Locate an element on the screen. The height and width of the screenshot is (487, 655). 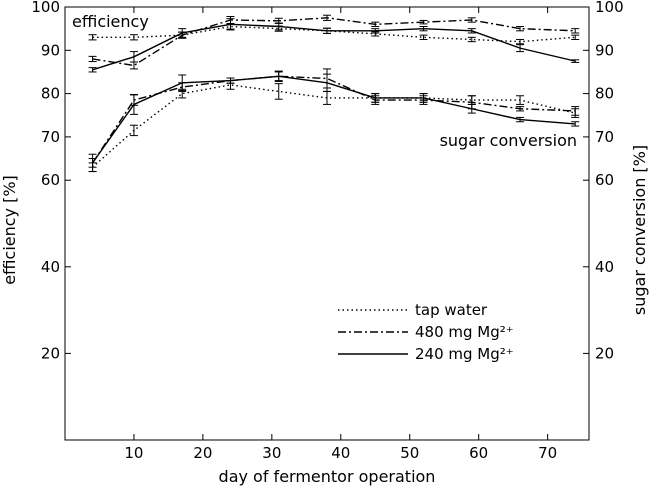
x-axis-label: day of fermentor operation is located at coordinates (327, 476).